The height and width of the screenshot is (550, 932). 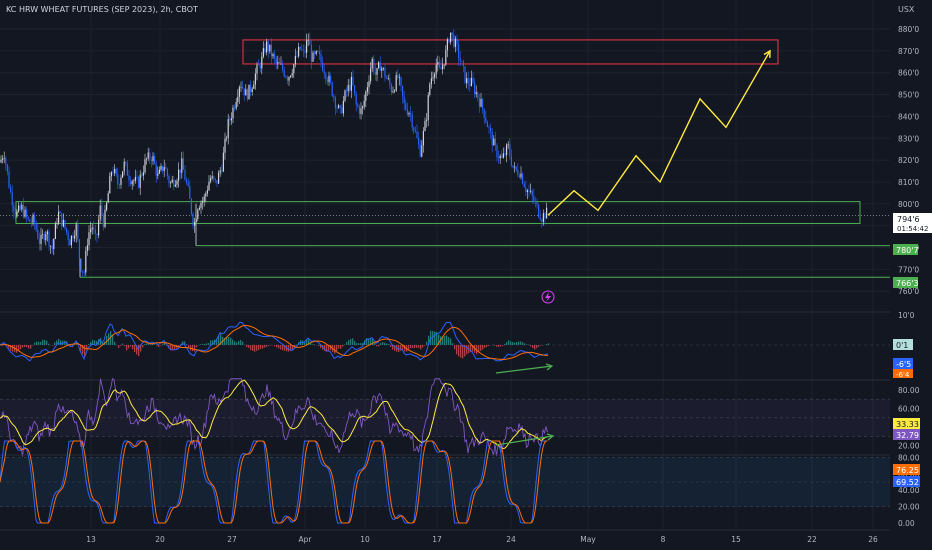 What do you see at coordinates (907, 470) in the screenshot?
I see `stoch-badge-1-value: 76.25` at bounding box center [907, 470].